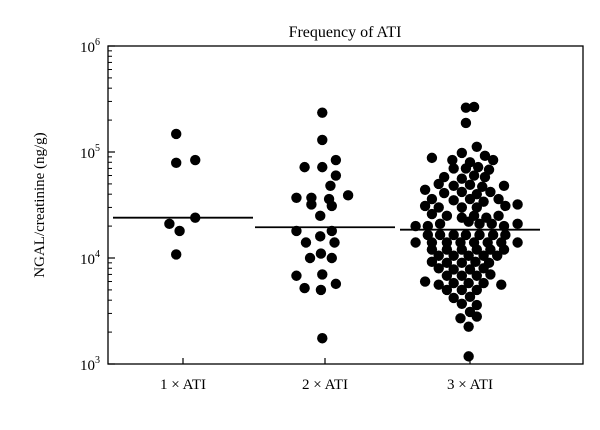  Describe the element at coordinates (345, 32) in the screenshot. I see `chart-title: Frequency of ATI` at that location.